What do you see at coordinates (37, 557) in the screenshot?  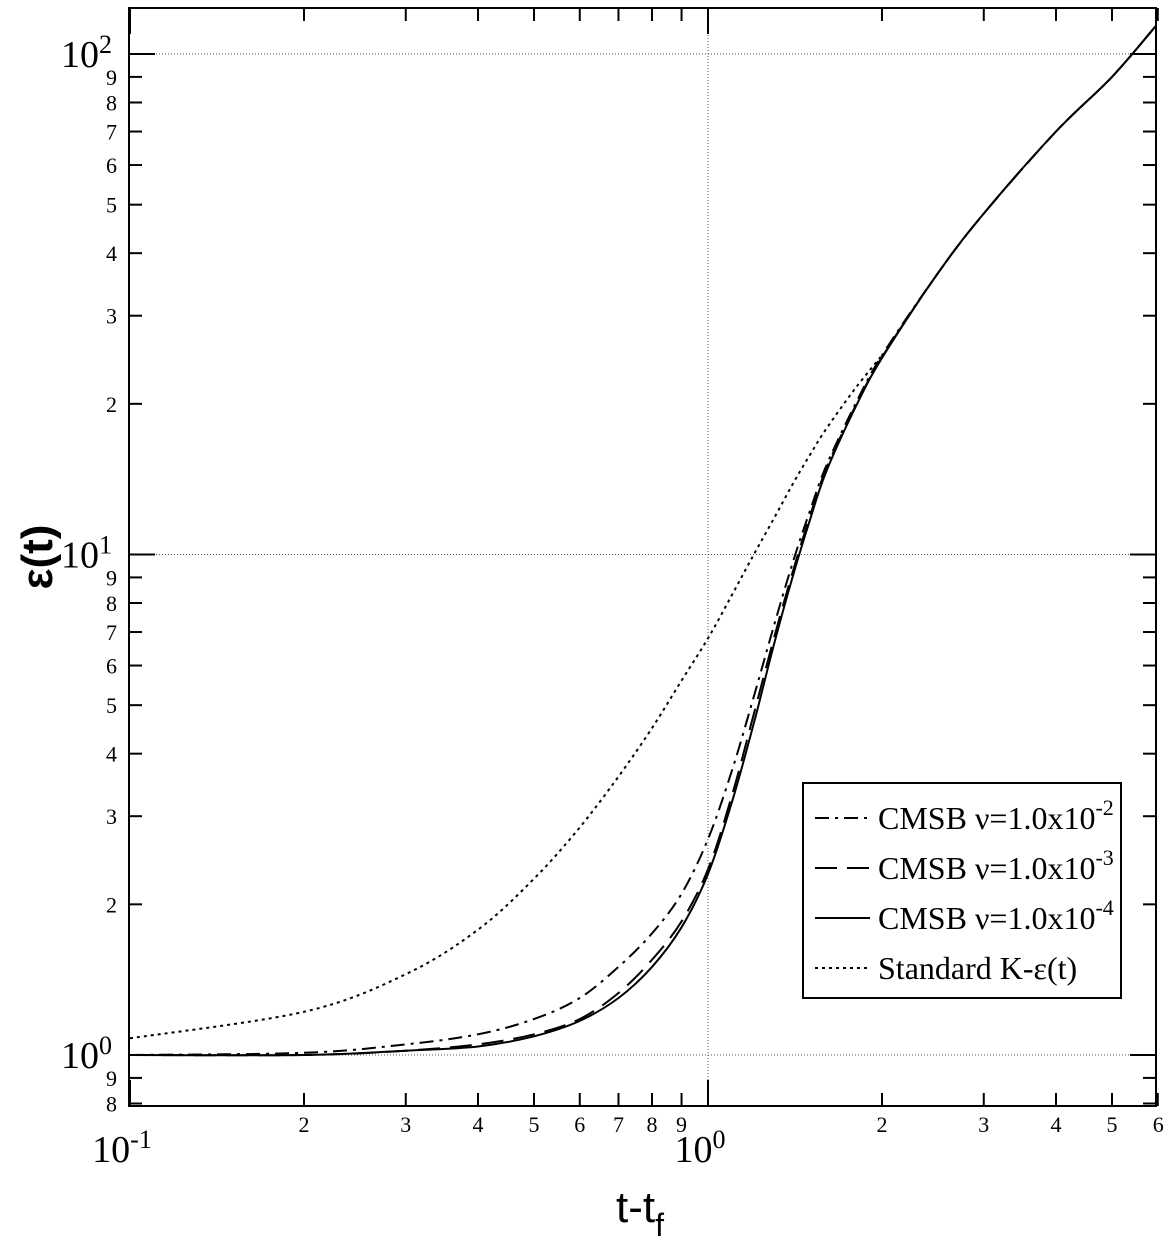 I see `y-axis-title: ε(t)` at bounding box center [37, 557].